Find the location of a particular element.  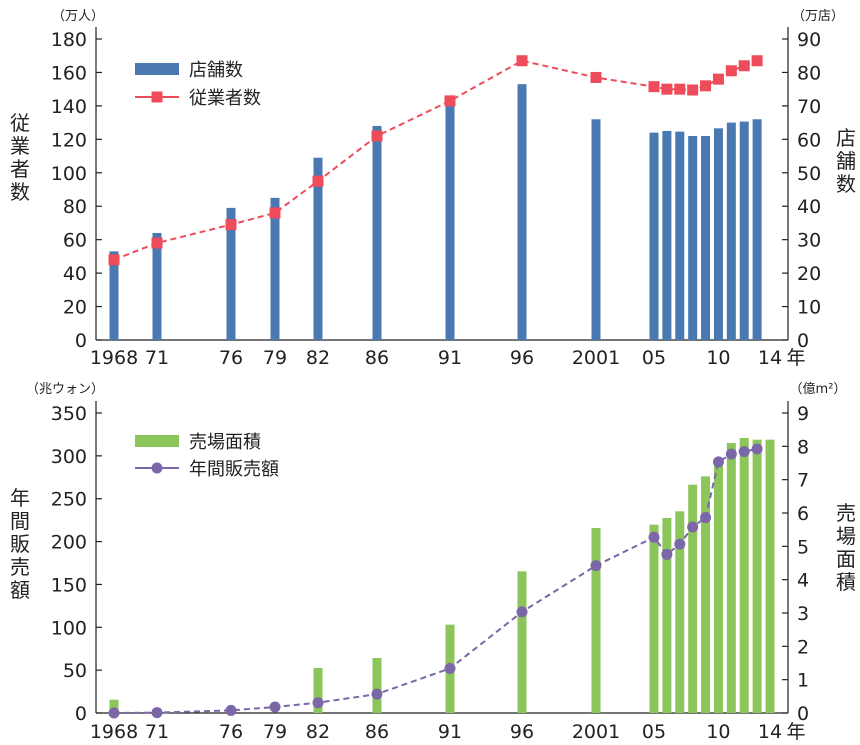

right-axis-label: 売場面積 is located at coordinates (846, 547).